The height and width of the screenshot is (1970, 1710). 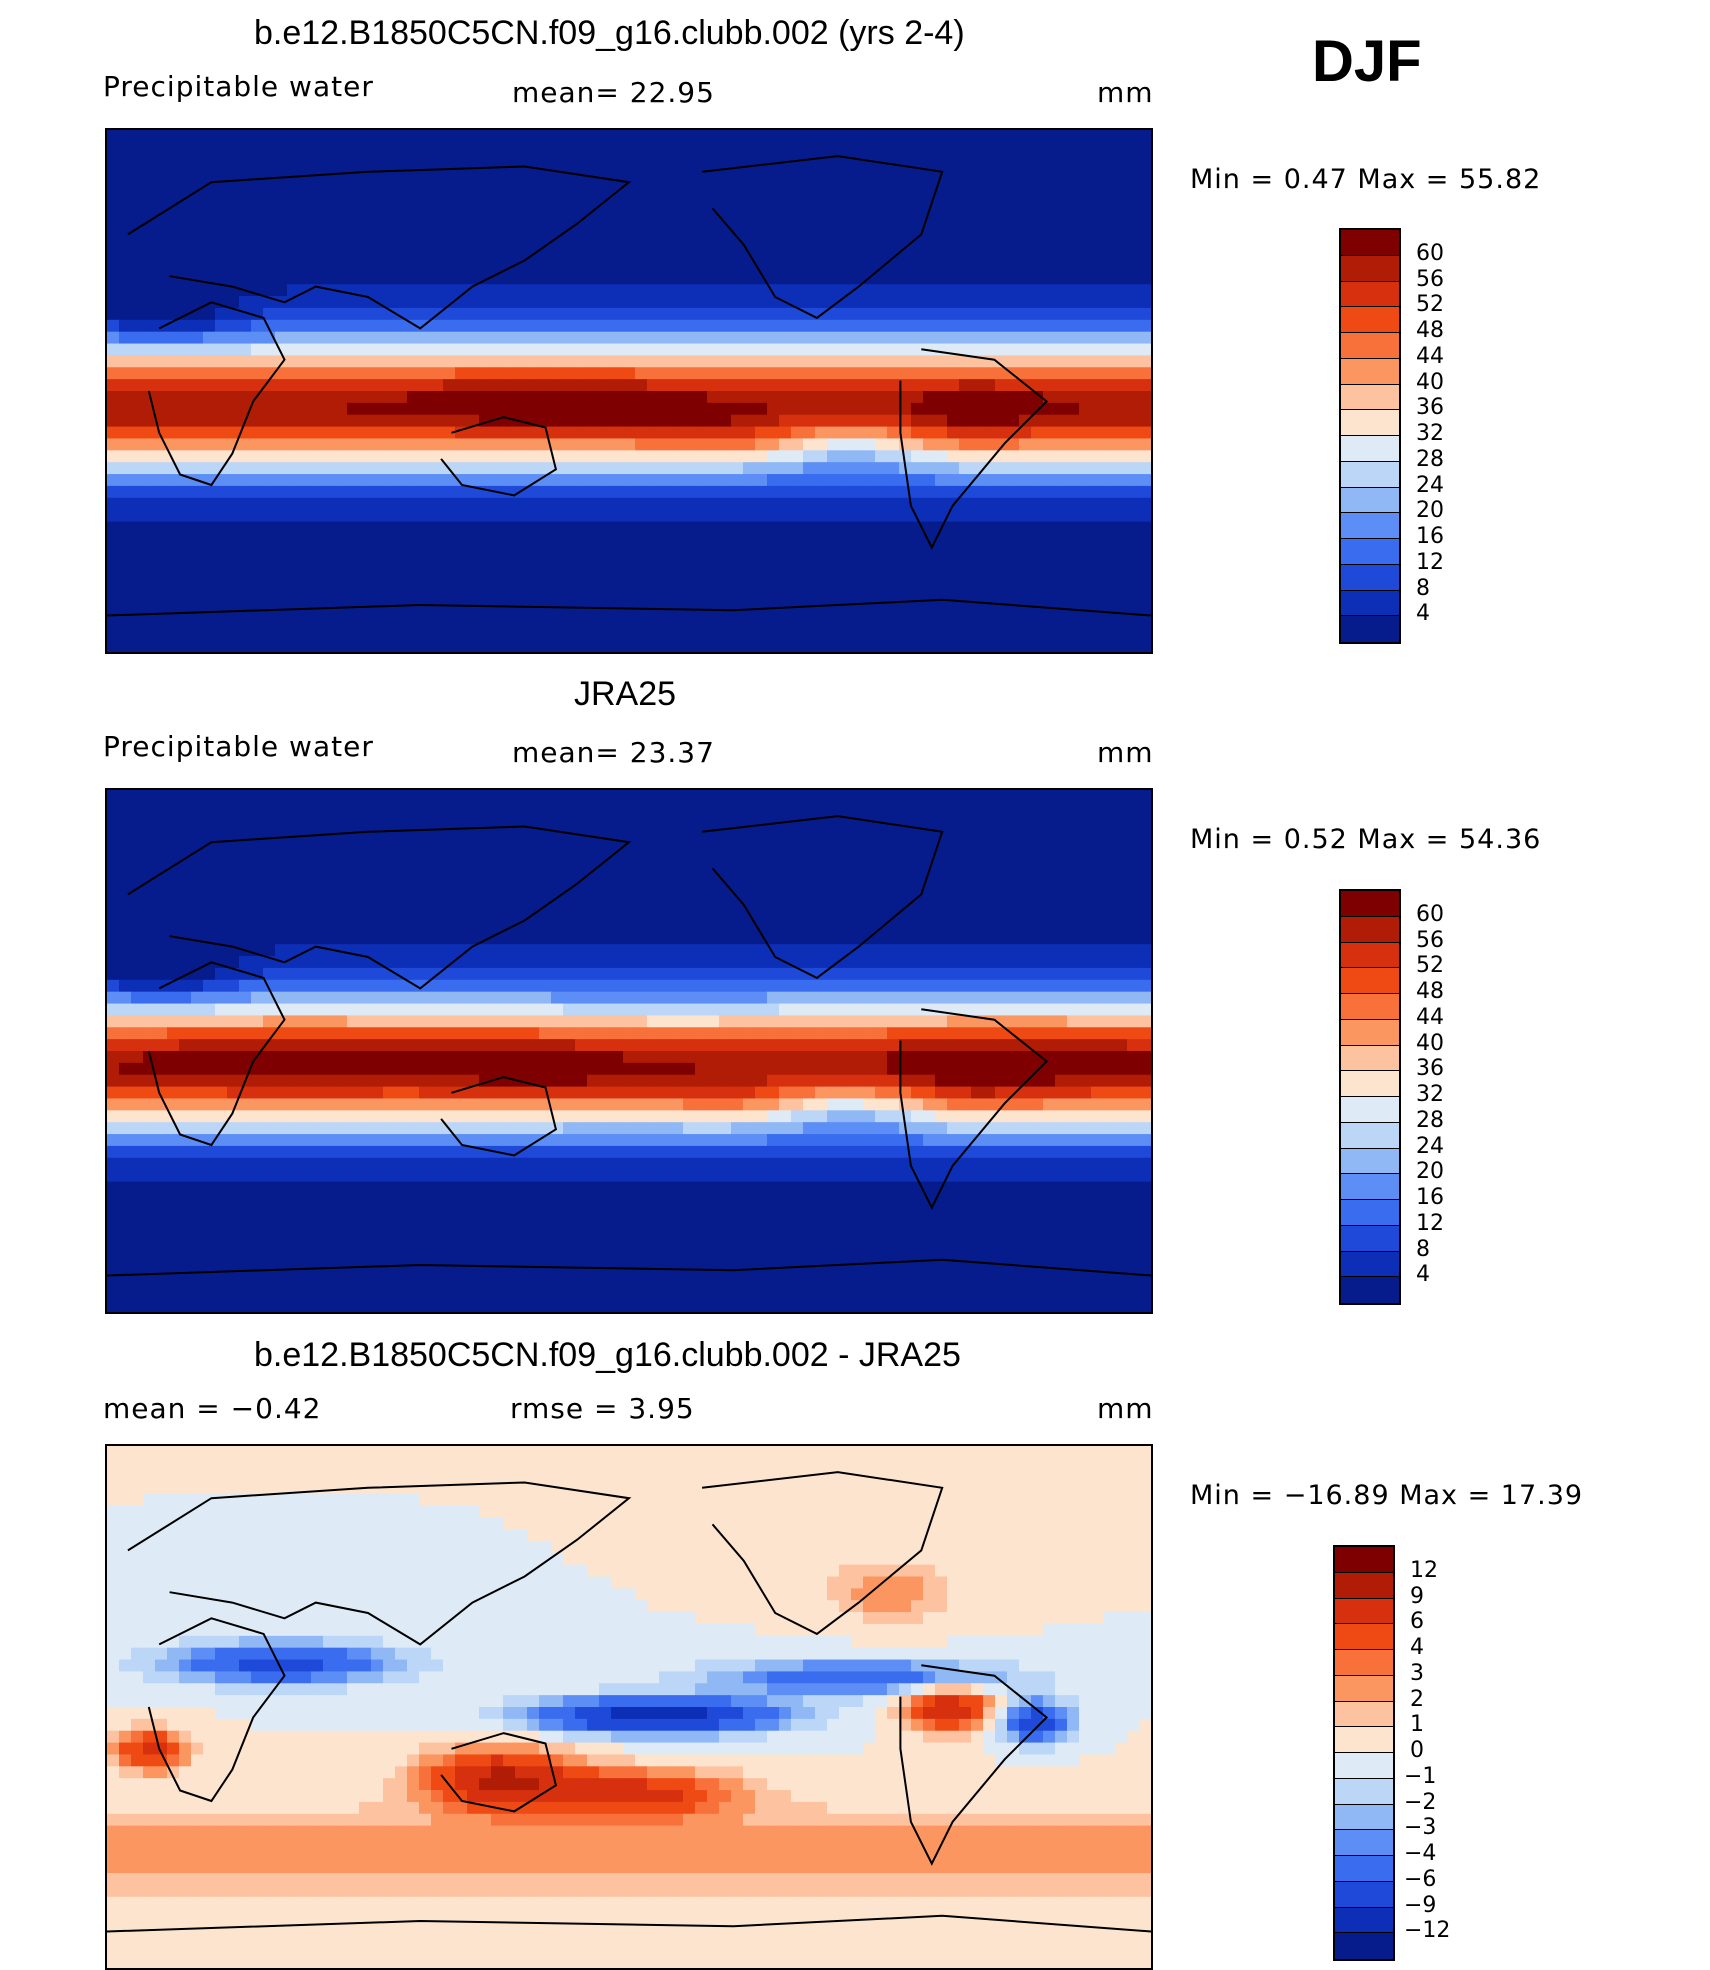 What do you see at coordinates (238, 86) in the screenshot?
I see `panel-1-variable-label: Precipitable water` at bounding box center [238, 86].